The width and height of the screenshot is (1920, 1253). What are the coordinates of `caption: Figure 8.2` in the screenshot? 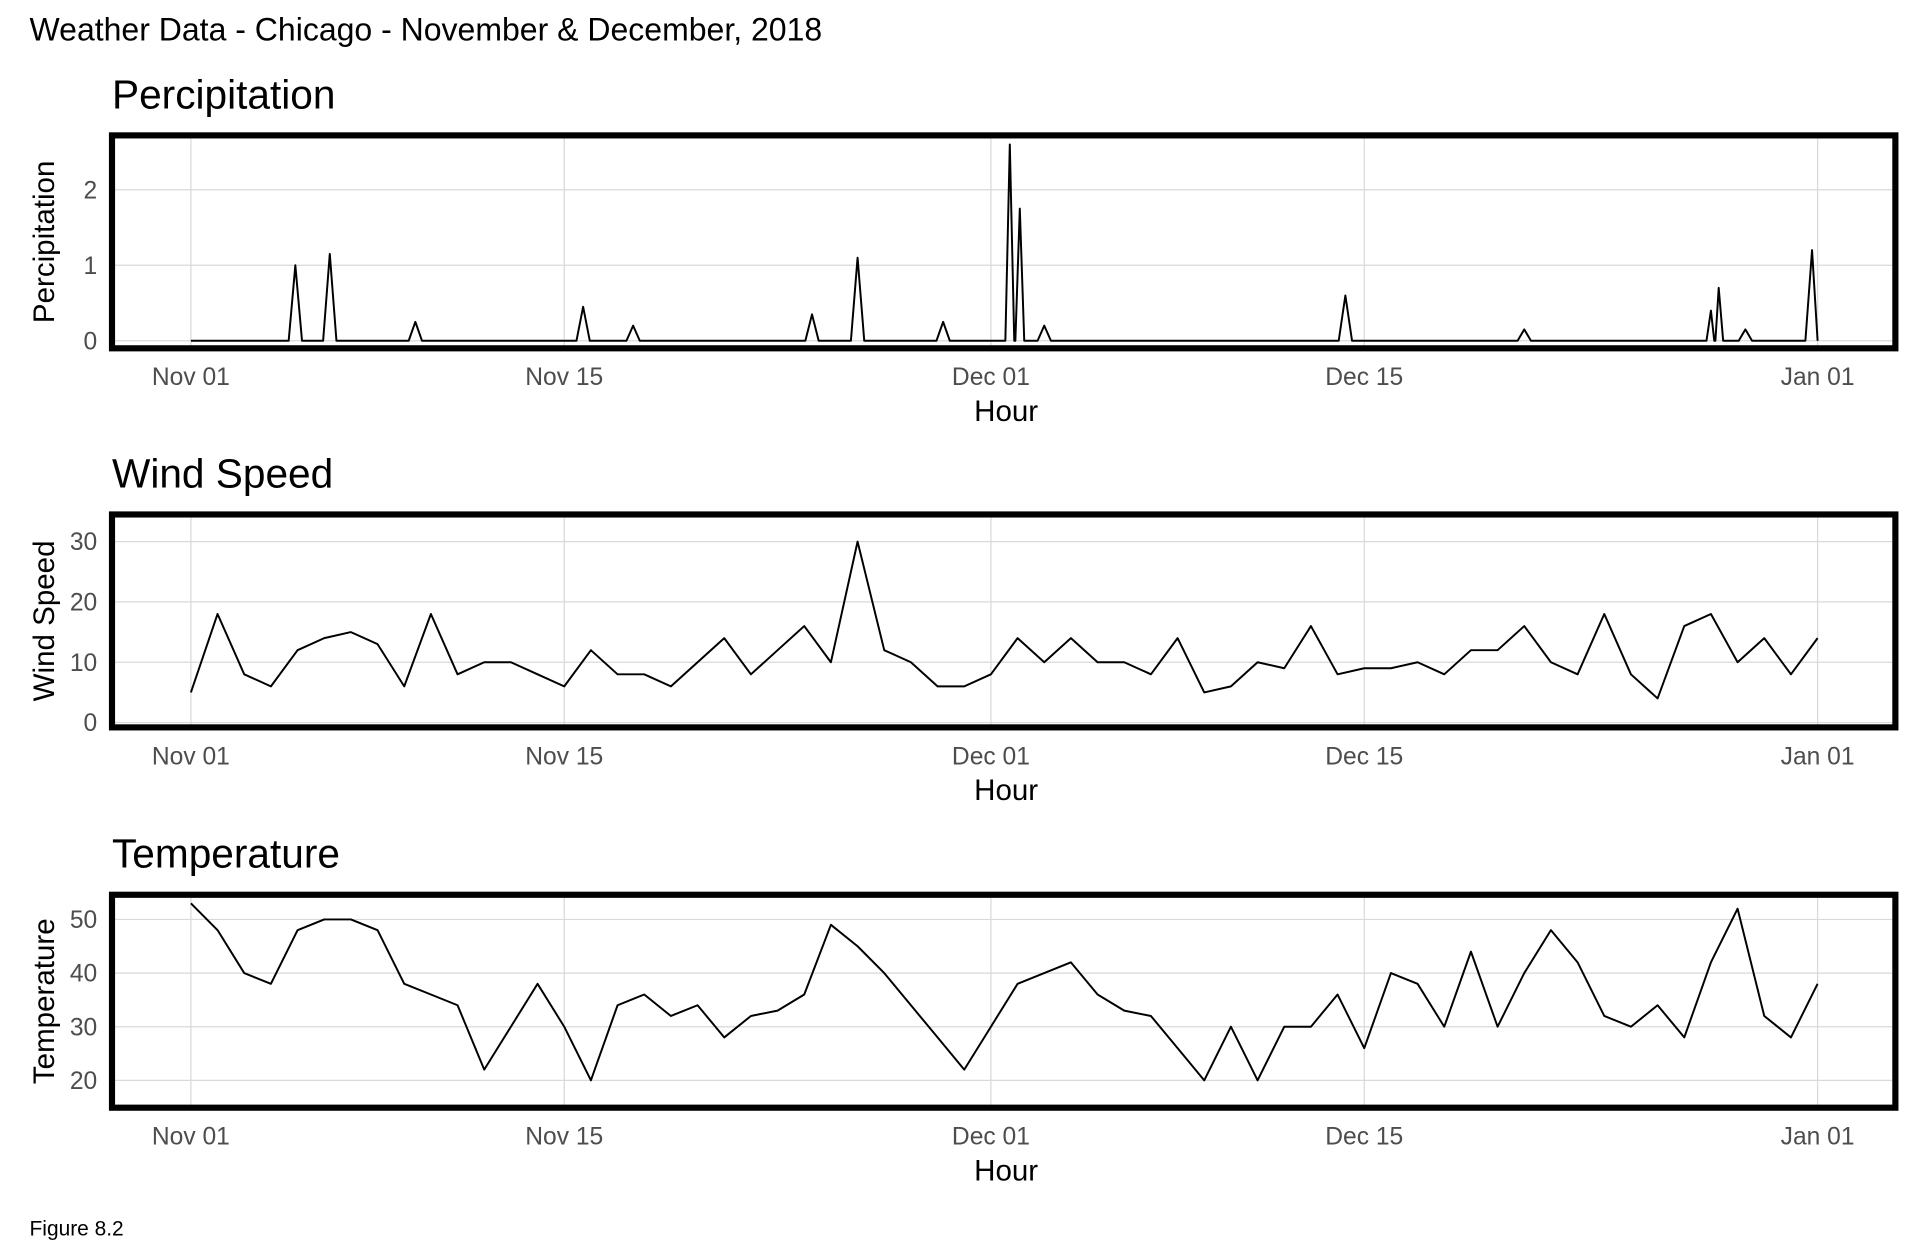 It's located at (77, 1229).